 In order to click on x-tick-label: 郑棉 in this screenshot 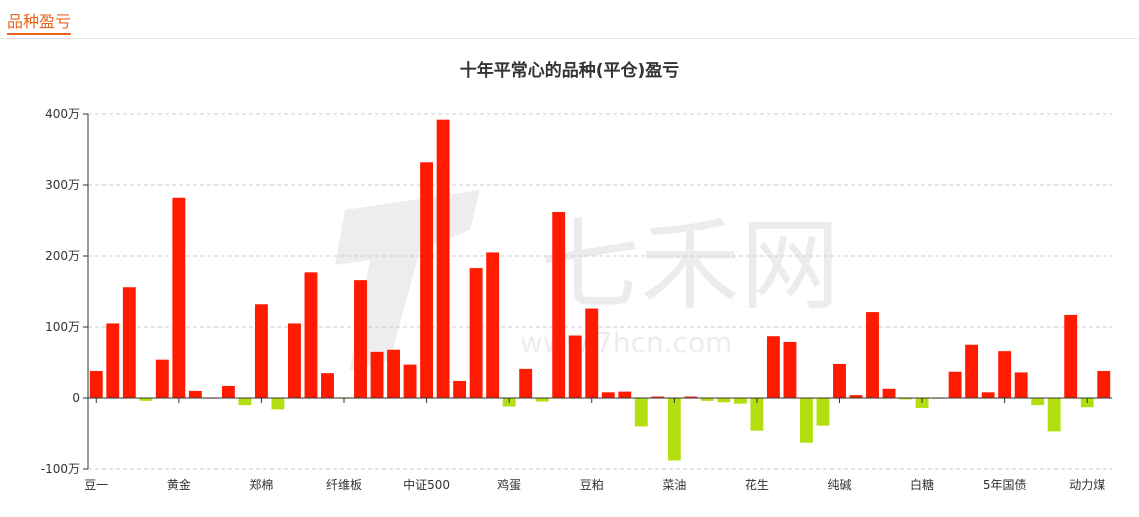, I will do `click(261, 484)`.